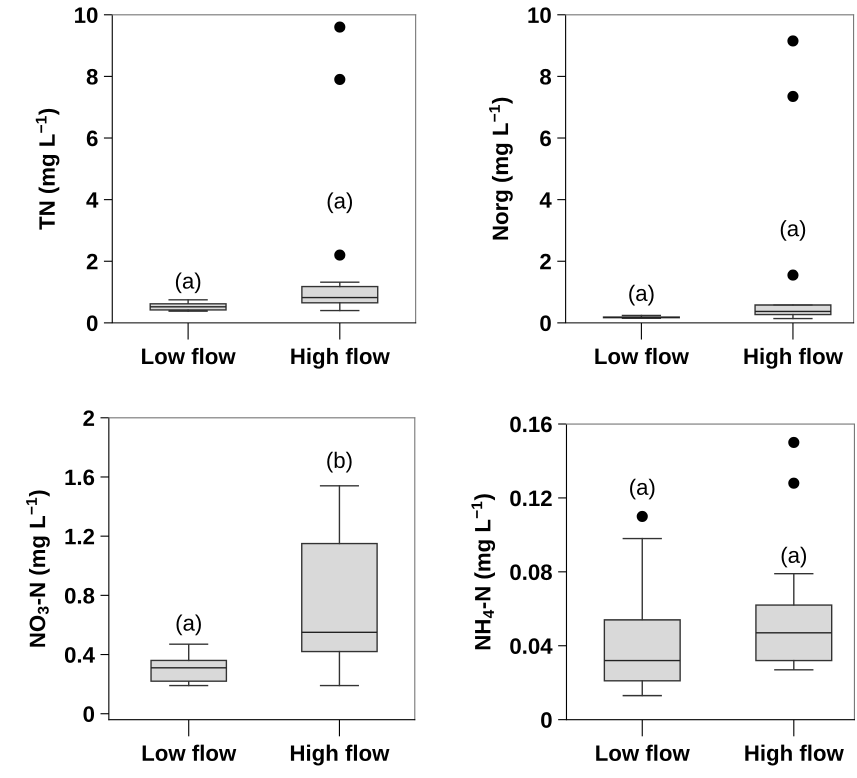 The height and width of the screenshot is (778, 857). What do you see at coordinates (79, 478) in the screenshot?
I see `y-tick-label: 1.6` at bounding box center [79, 478].